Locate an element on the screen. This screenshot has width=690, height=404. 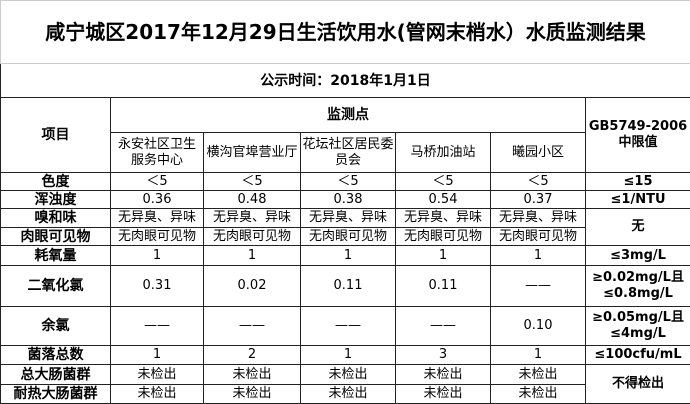
standard-limit: ≥0.02mg/L且≤0.8mg/L is located at coordinates (638, 286).